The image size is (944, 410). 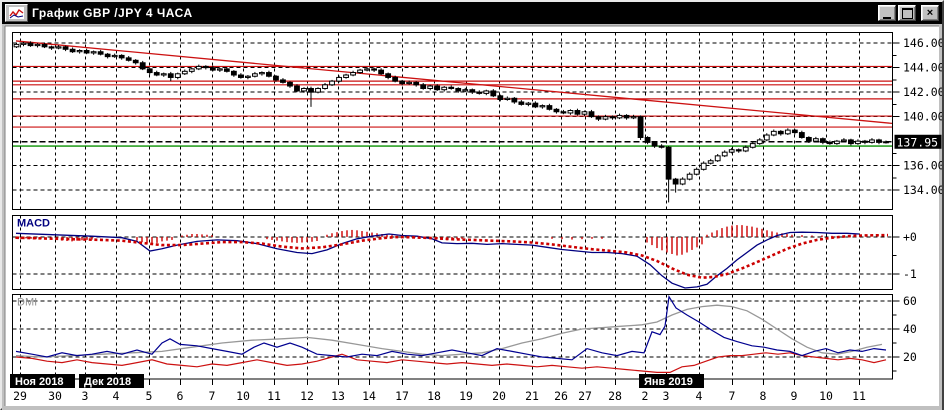 I want to click on day-label: 5, so click(x=149, y=396).